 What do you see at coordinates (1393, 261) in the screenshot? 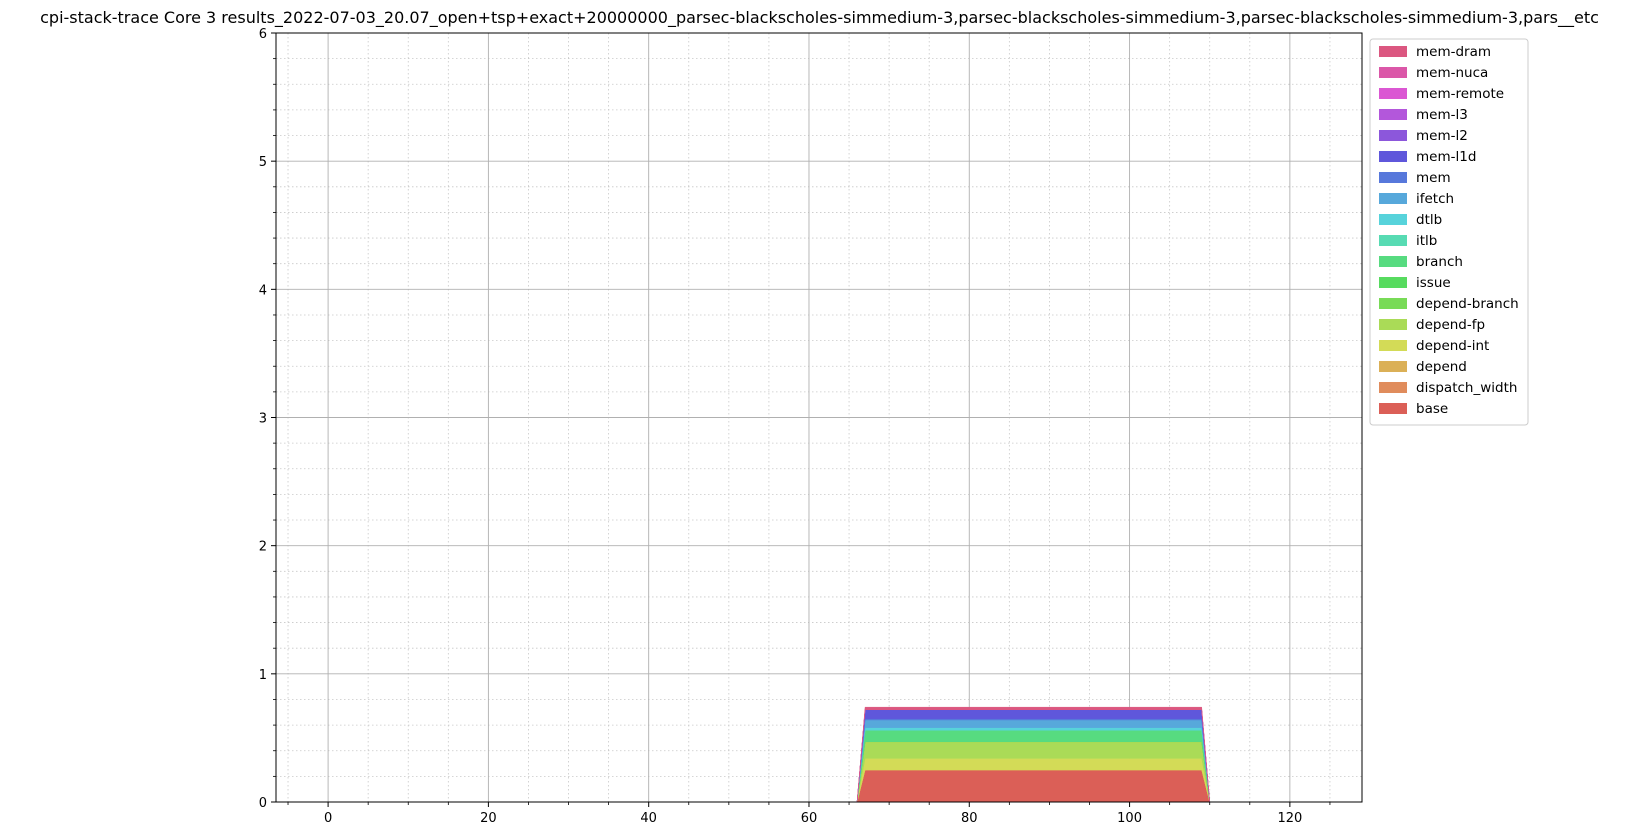
I see `legend-swatch-branch` at bounding box center [1393, 261].